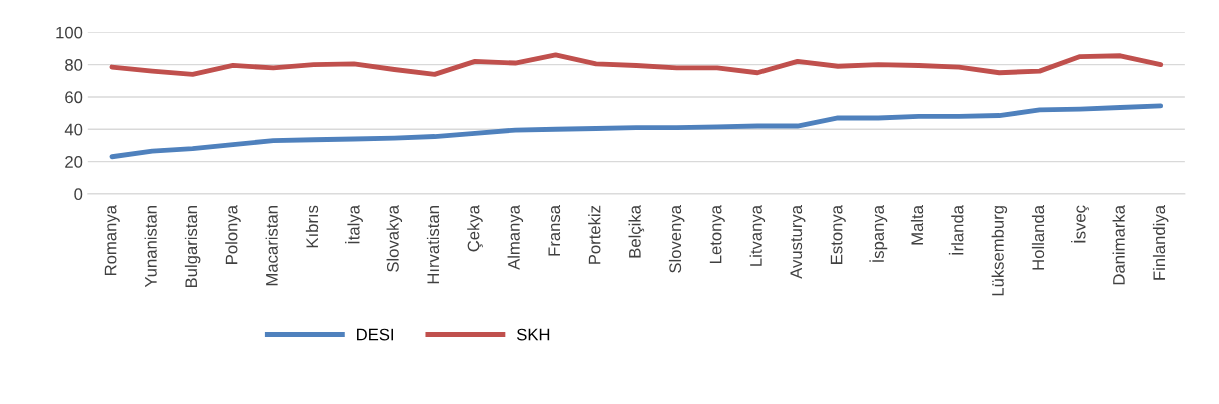  What do you see at coordinates (717, 234) in the screenshot?
I see `x-tick-label: Letonya` at bounding box center [717, 234].